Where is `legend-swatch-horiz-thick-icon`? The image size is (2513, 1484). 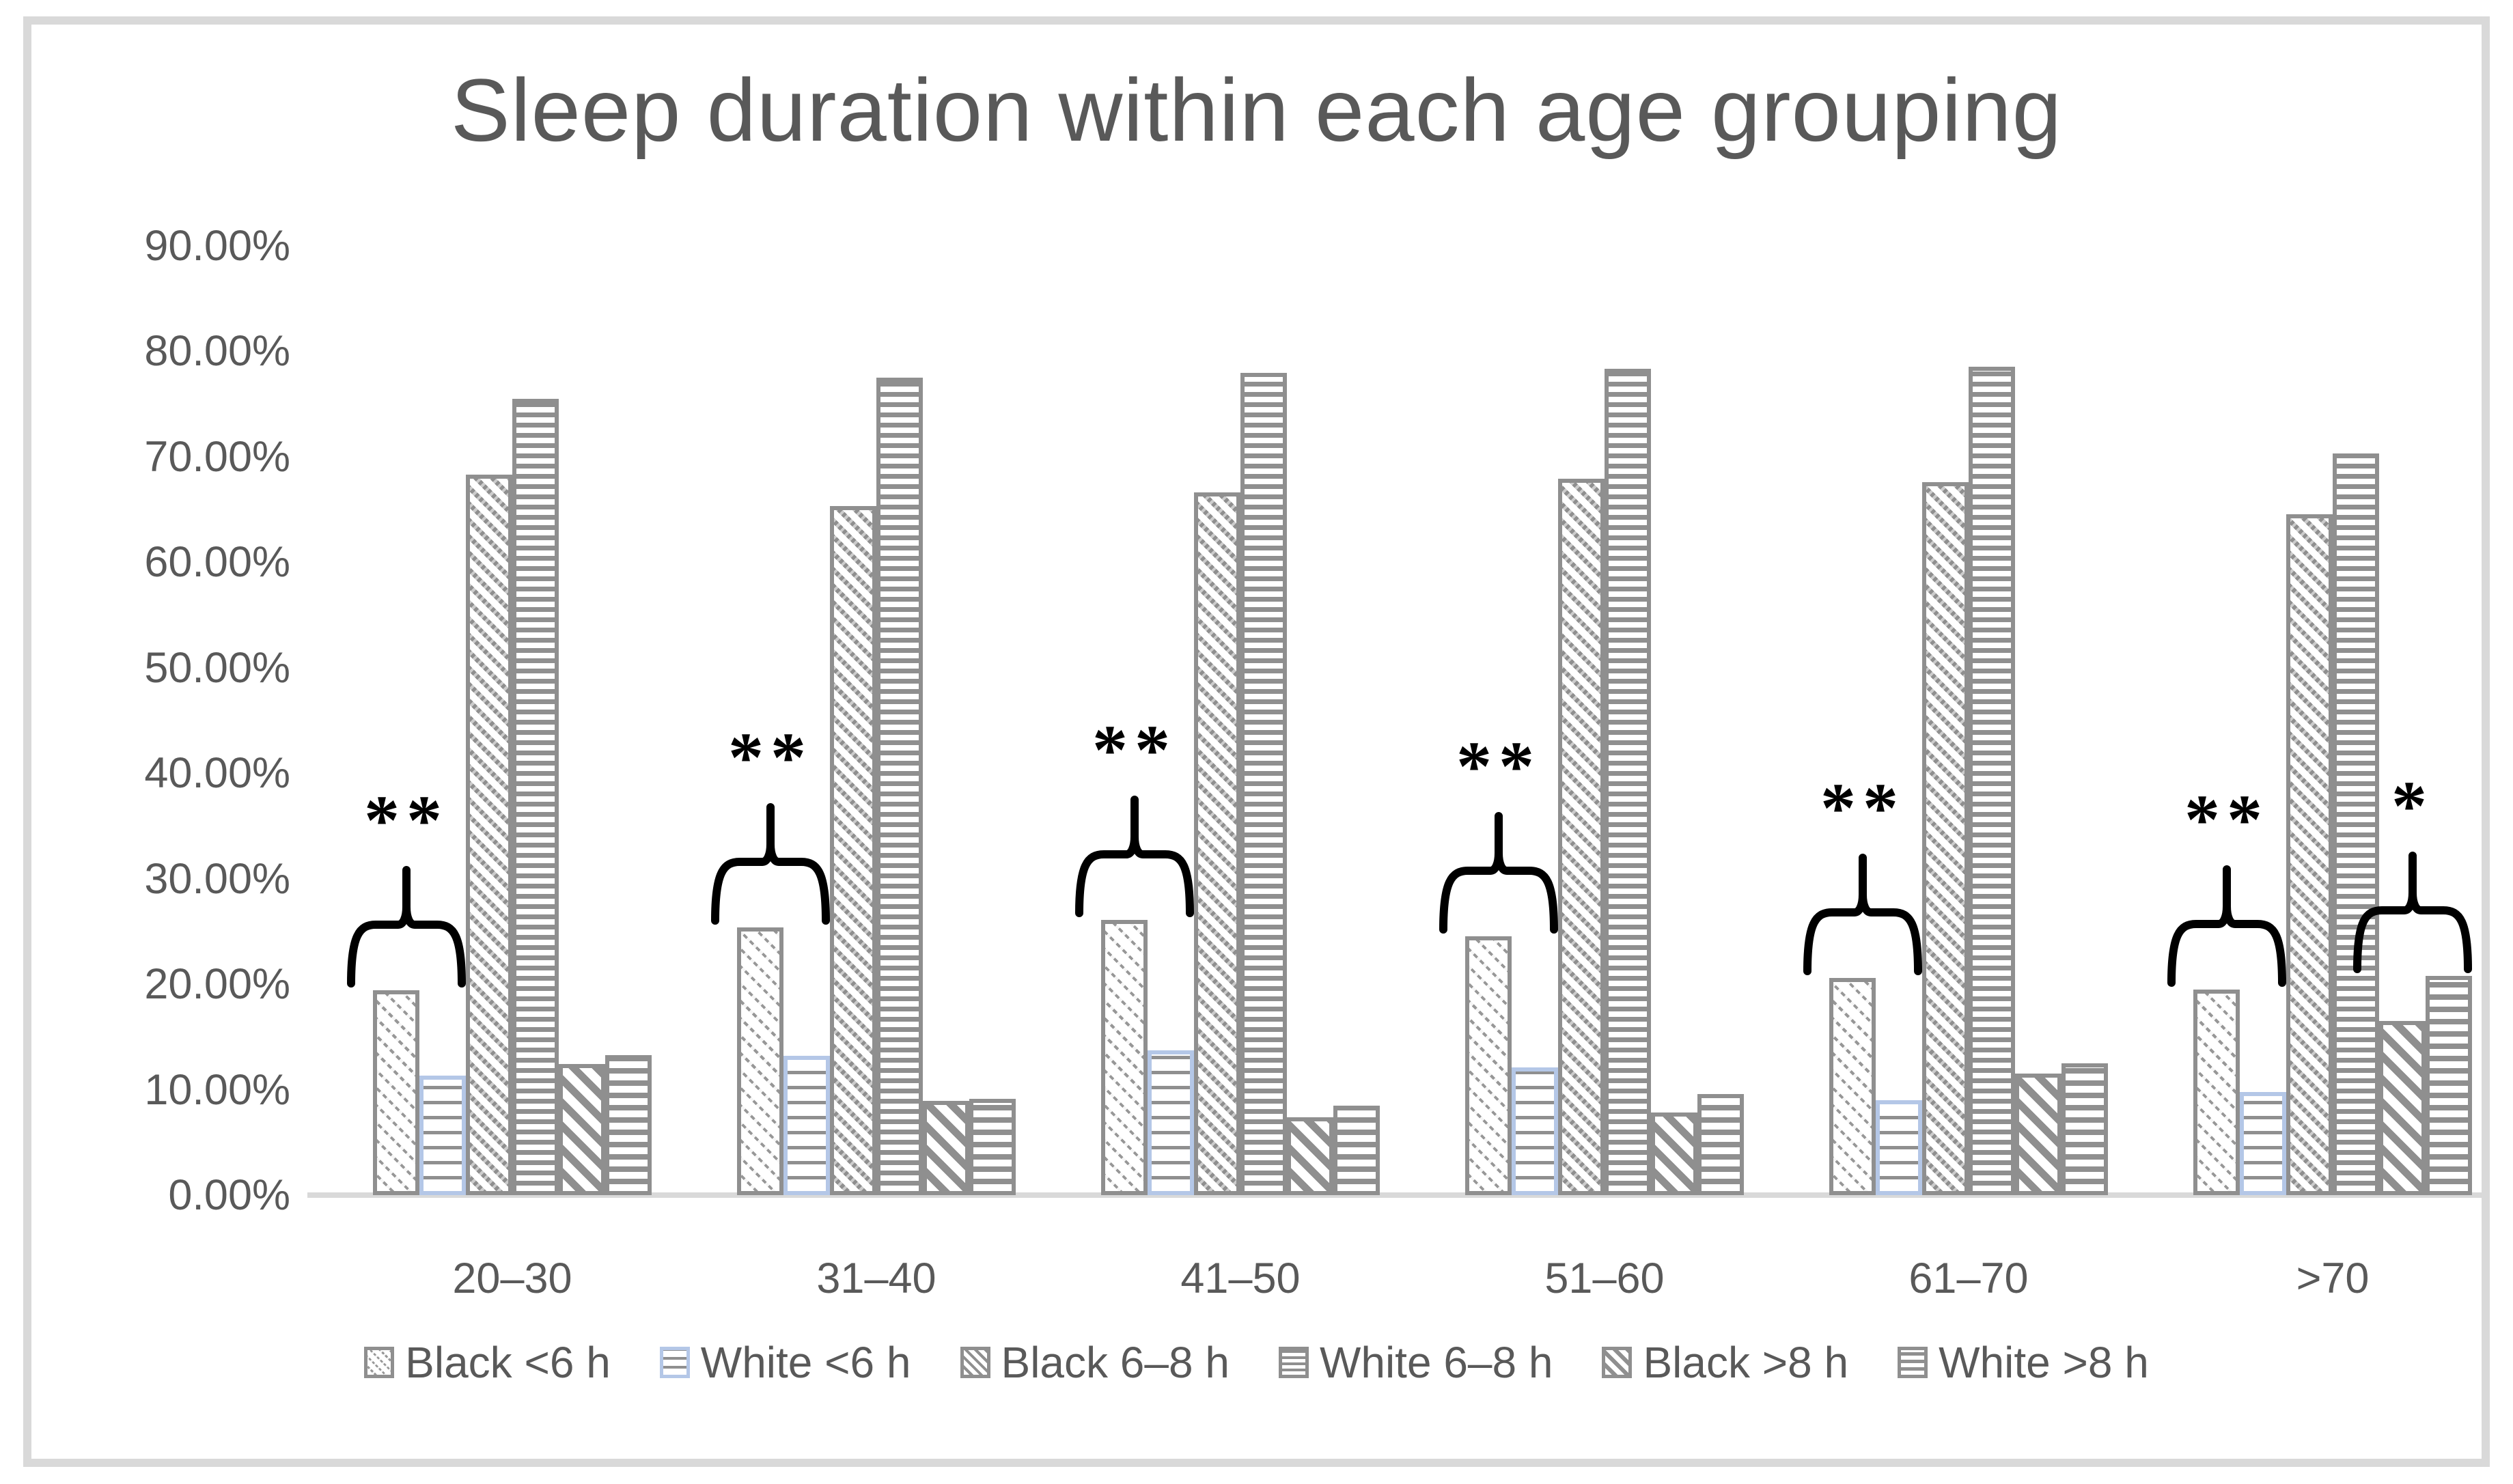 legend-swatch-horiz-thick-icon is located at coordinates (1913, 1362).